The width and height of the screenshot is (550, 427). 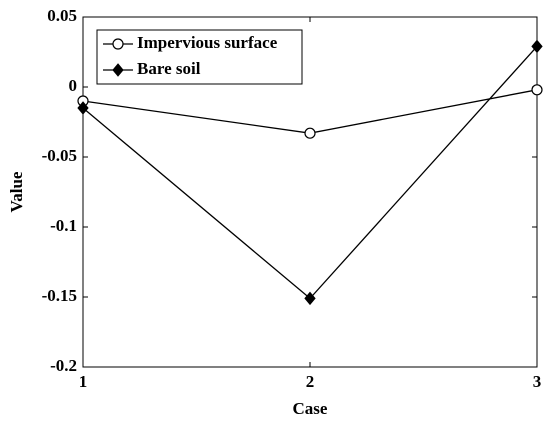 What do you see at coordinates (16, 191) in the screenshot?
I see `y-axis-label: Value` at bounding box center [16, 191].